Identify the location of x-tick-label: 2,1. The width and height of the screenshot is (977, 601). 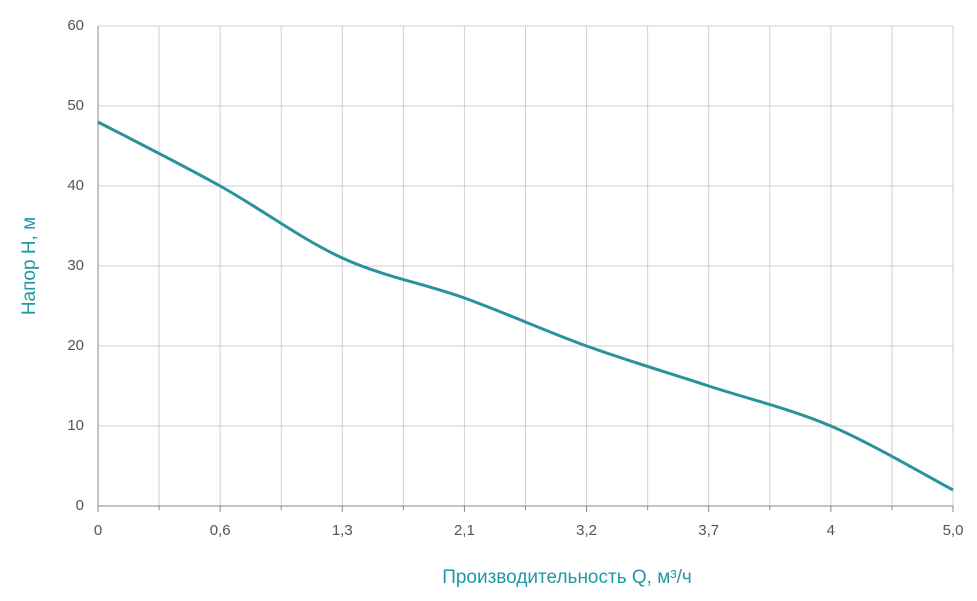
(464, 530).